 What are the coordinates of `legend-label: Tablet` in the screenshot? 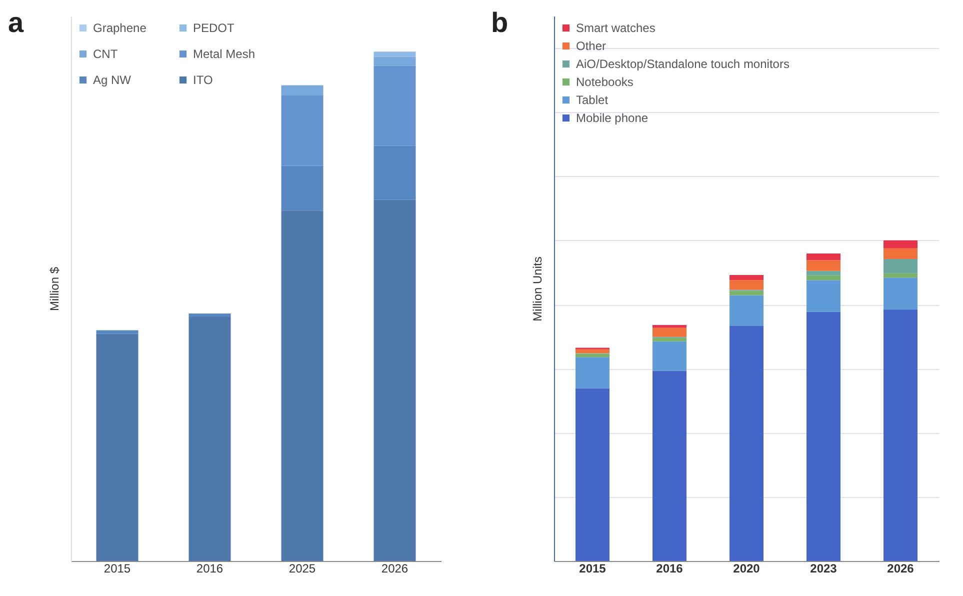 It's located at (592, 100).